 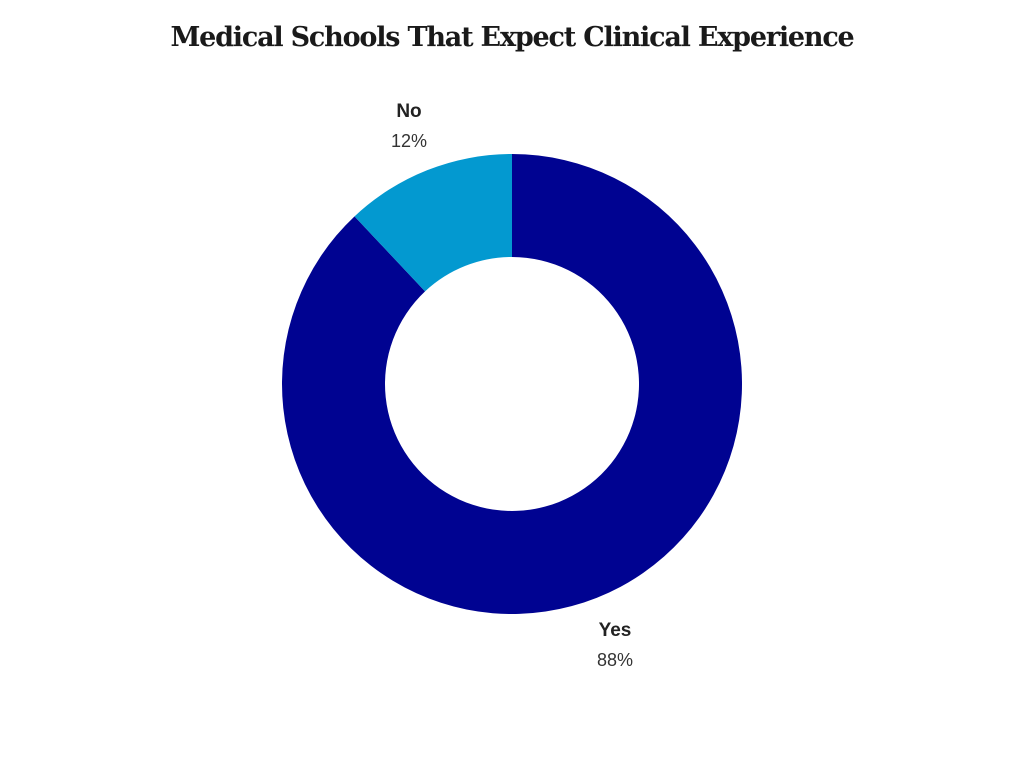 I want to click on donut-slice-no, so click(x=433, y=223).